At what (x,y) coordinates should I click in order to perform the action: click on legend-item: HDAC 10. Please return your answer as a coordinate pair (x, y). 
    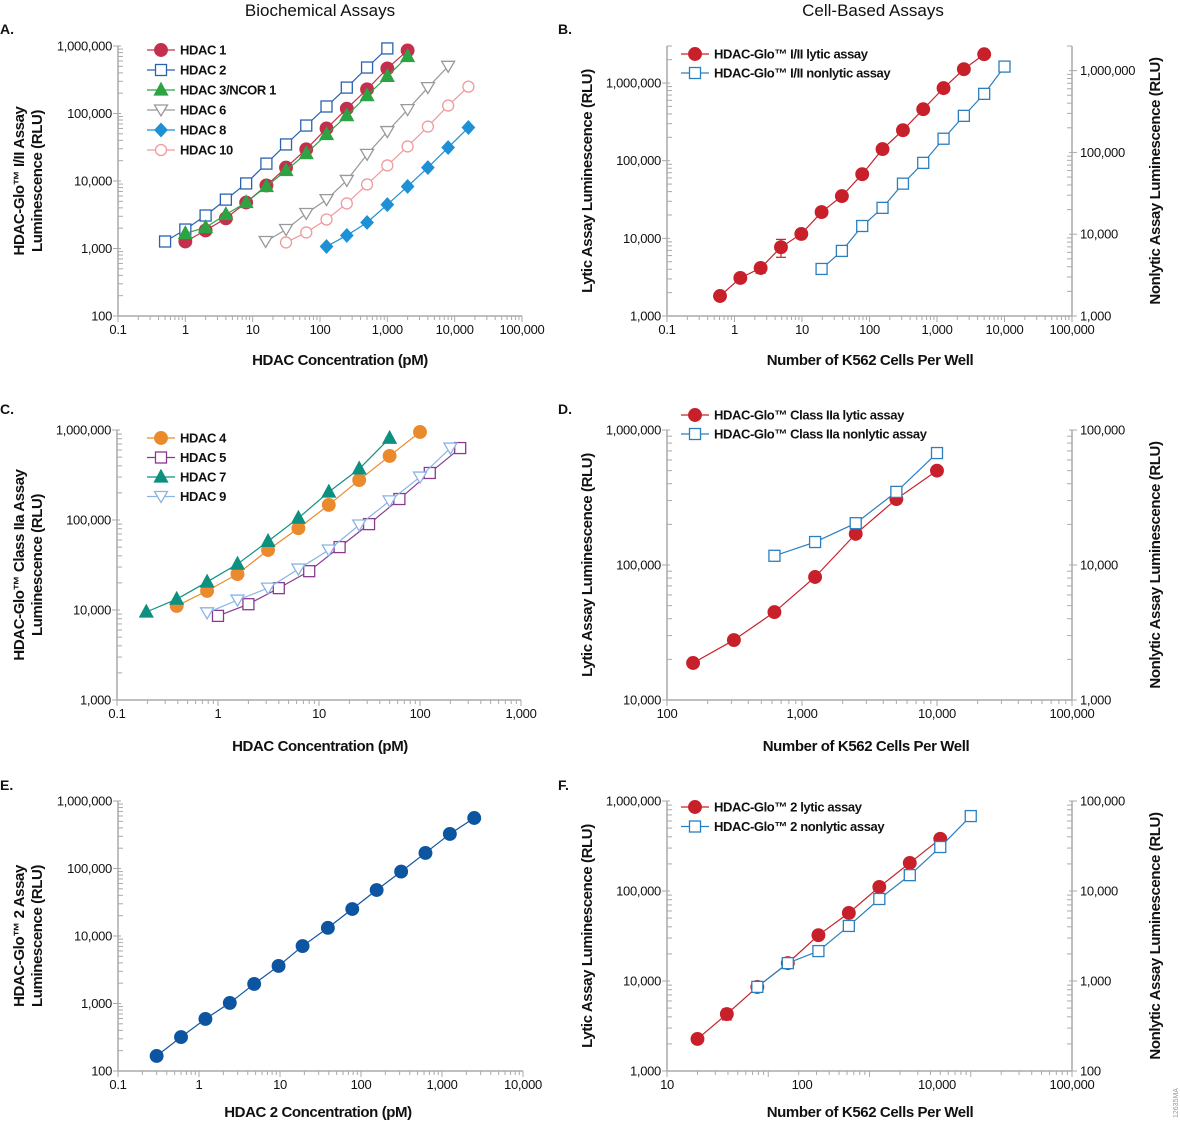
    Looking at the image, I should click on (190, 150).